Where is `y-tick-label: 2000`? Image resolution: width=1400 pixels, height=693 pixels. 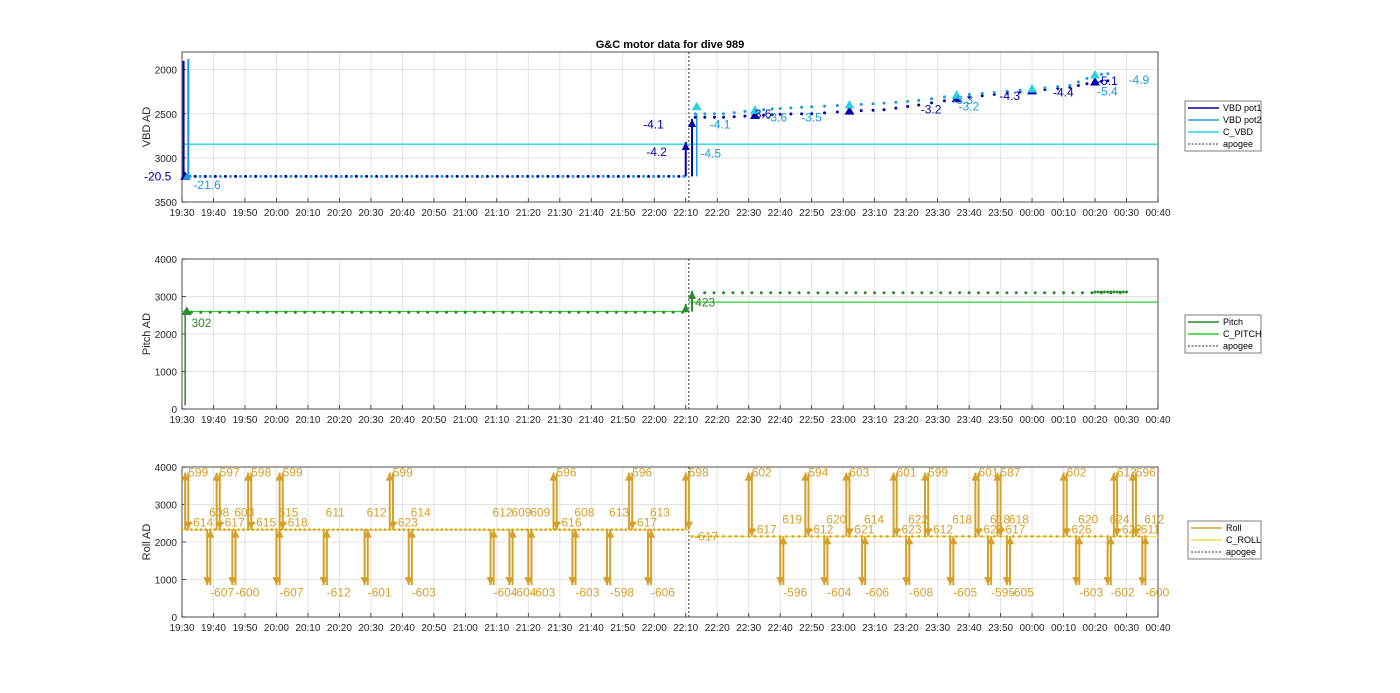 y-tick-label: 2000 is located at coordinates (166, 71).